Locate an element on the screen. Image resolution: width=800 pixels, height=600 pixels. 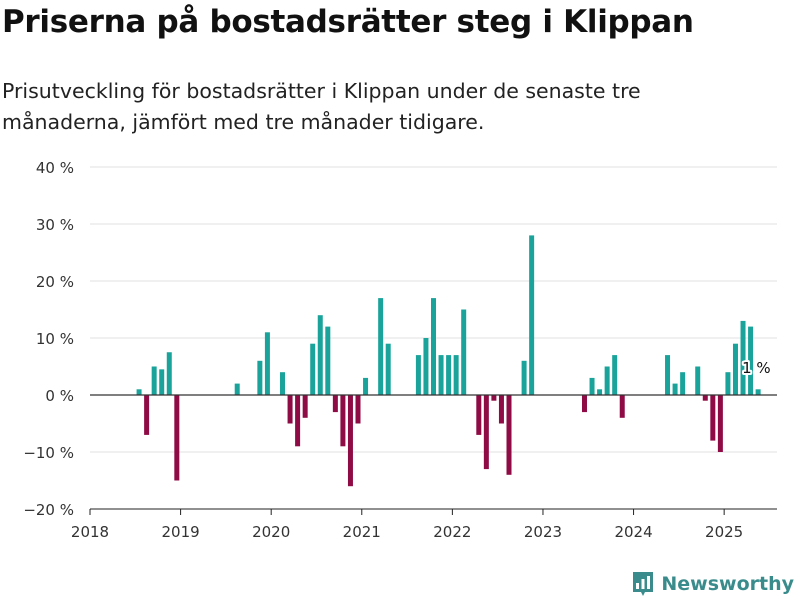
y-tick-label: 30 % is located at coordinates (55, 225).